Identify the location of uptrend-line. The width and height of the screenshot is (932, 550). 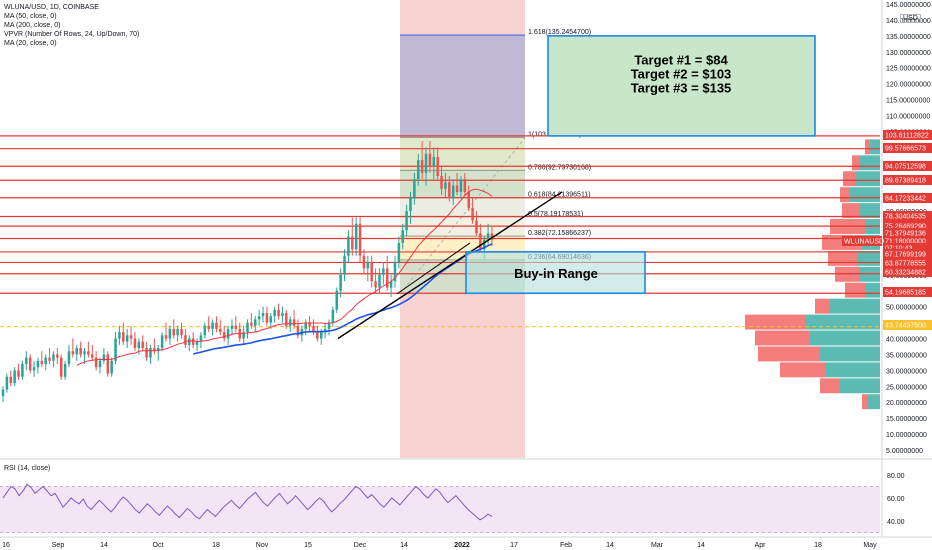
(450, 265).